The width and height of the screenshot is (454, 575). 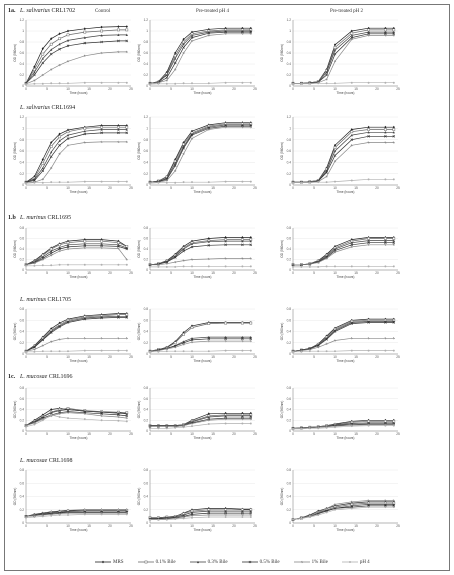 I want to click on series-1-bile, so click(x=200, y=58).